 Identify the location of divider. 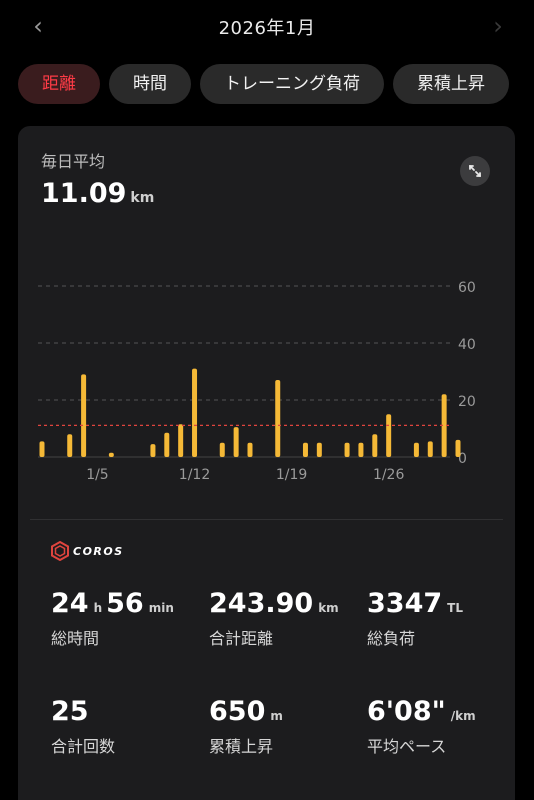
(266, 519).